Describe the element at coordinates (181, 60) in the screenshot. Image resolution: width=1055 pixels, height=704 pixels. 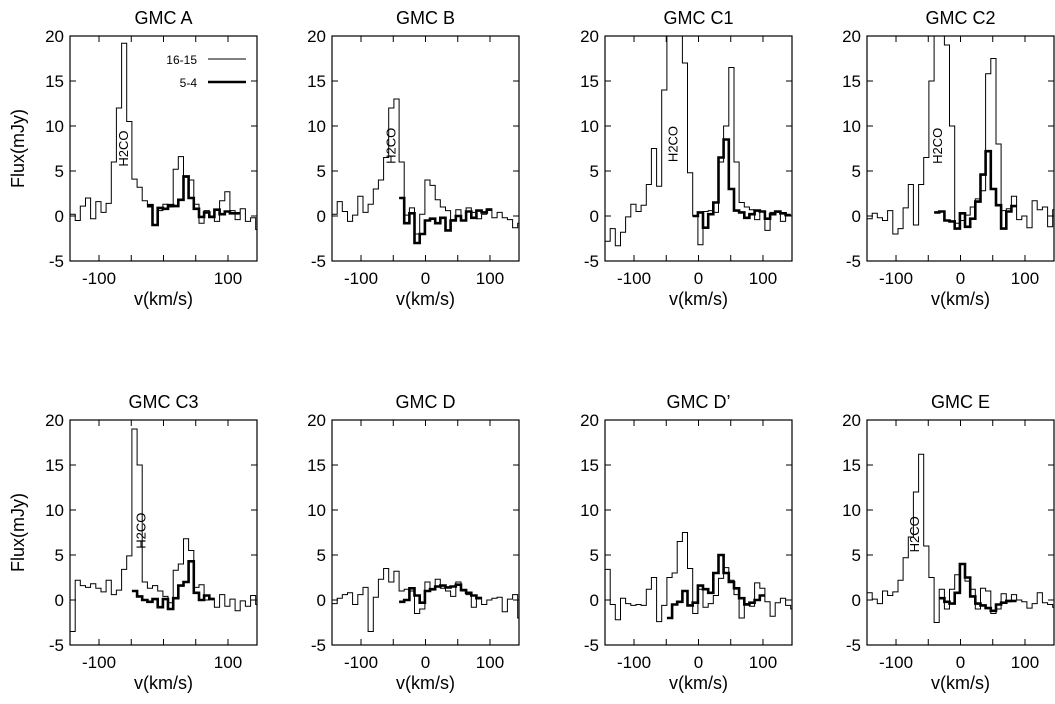
I see `legend-label-16-15: 16-15` at that location.